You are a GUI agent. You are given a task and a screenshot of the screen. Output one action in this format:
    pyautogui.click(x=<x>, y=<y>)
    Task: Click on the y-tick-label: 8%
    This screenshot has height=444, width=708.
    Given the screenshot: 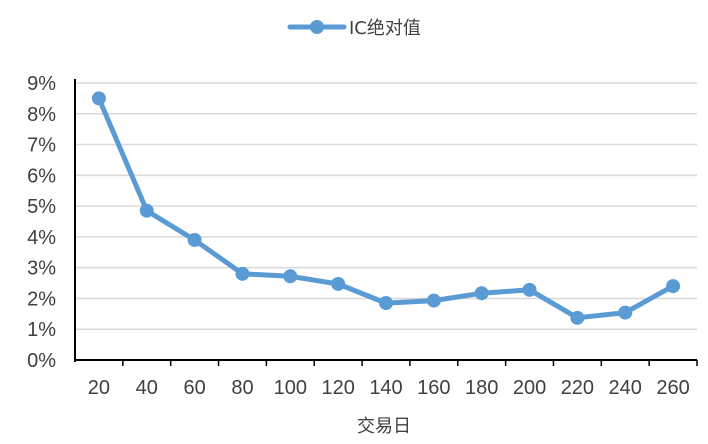 What is the action you would take?
    pyautogui.click(x=41, y=115)
    